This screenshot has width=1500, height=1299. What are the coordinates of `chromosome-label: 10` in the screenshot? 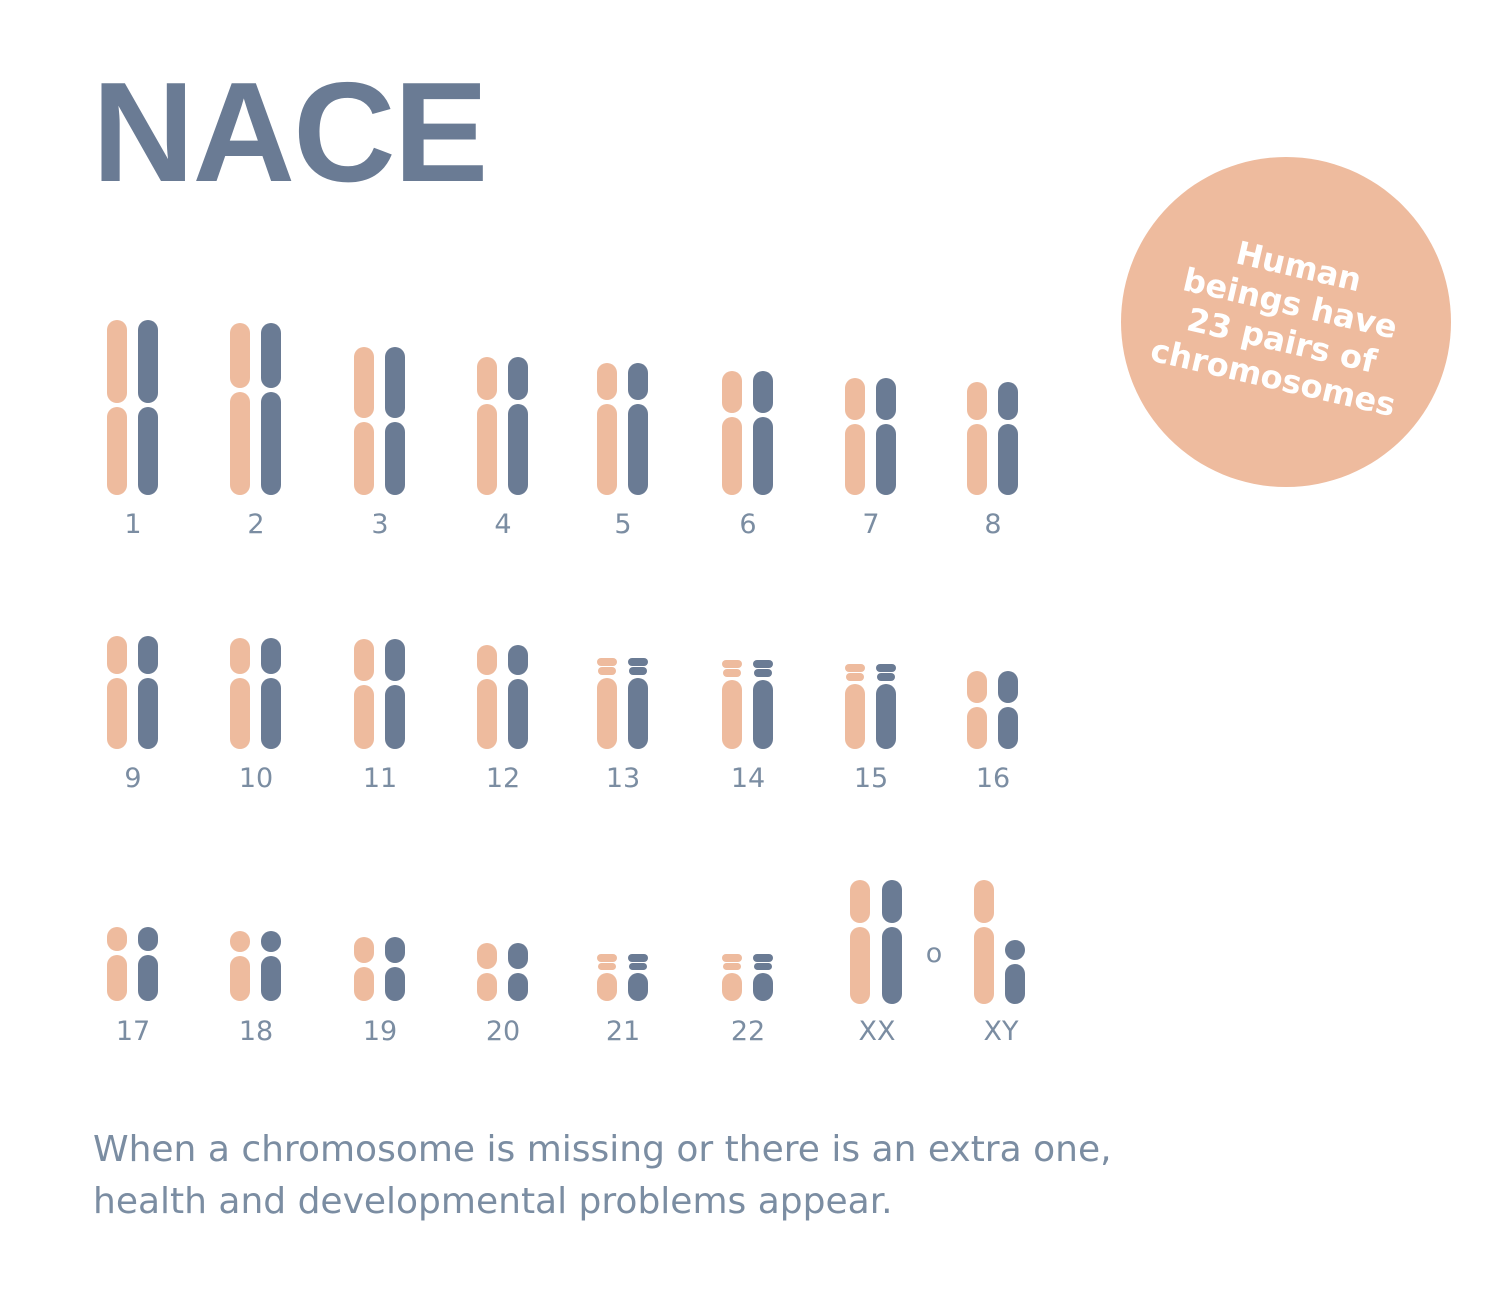 It's located at (256, 778).